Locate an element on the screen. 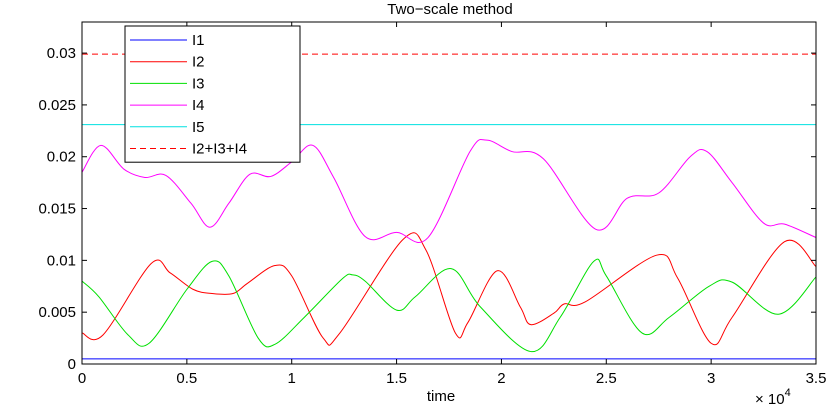 This screenshot has width=835, height=414. x-multiplier: × 10⁴ is located at coordinates (773, 397).